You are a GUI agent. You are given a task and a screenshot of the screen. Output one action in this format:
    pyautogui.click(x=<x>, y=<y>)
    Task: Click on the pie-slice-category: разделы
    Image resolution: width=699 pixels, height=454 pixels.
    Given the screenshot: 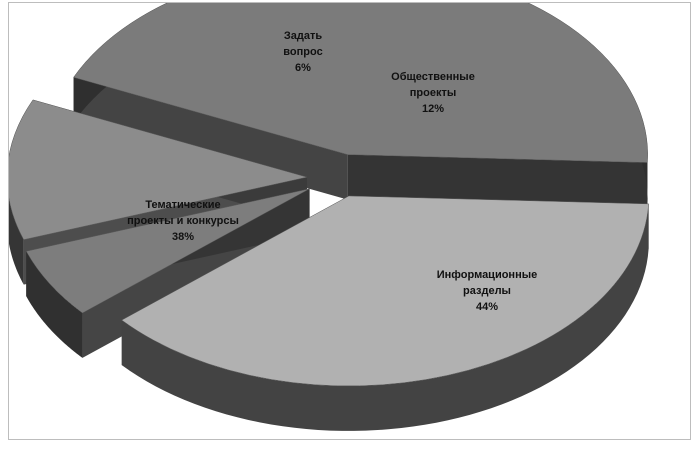 What is the action you would take?
    pyautogui.click(x=487, y=291)
    